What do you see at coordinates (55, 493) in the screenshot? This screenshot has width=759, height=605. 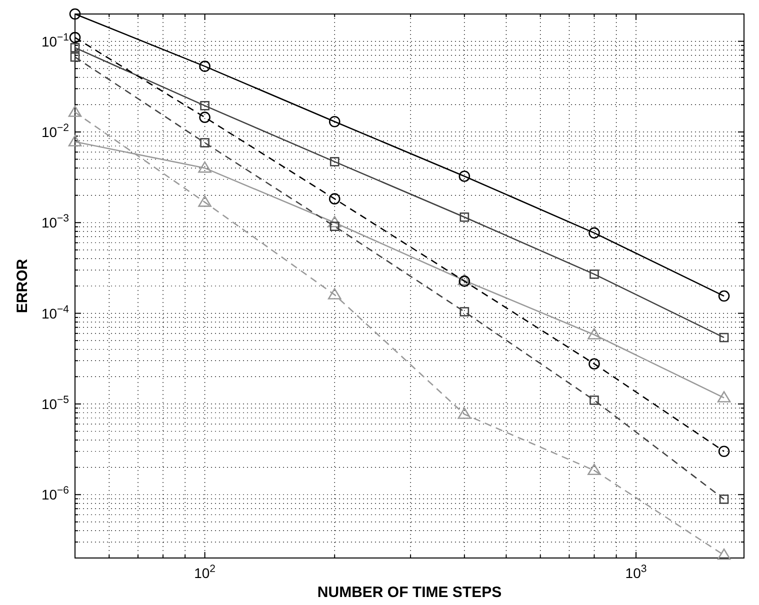 I see `y-tick-label: 10$^{−6}$` at bounding box center [55, 493].